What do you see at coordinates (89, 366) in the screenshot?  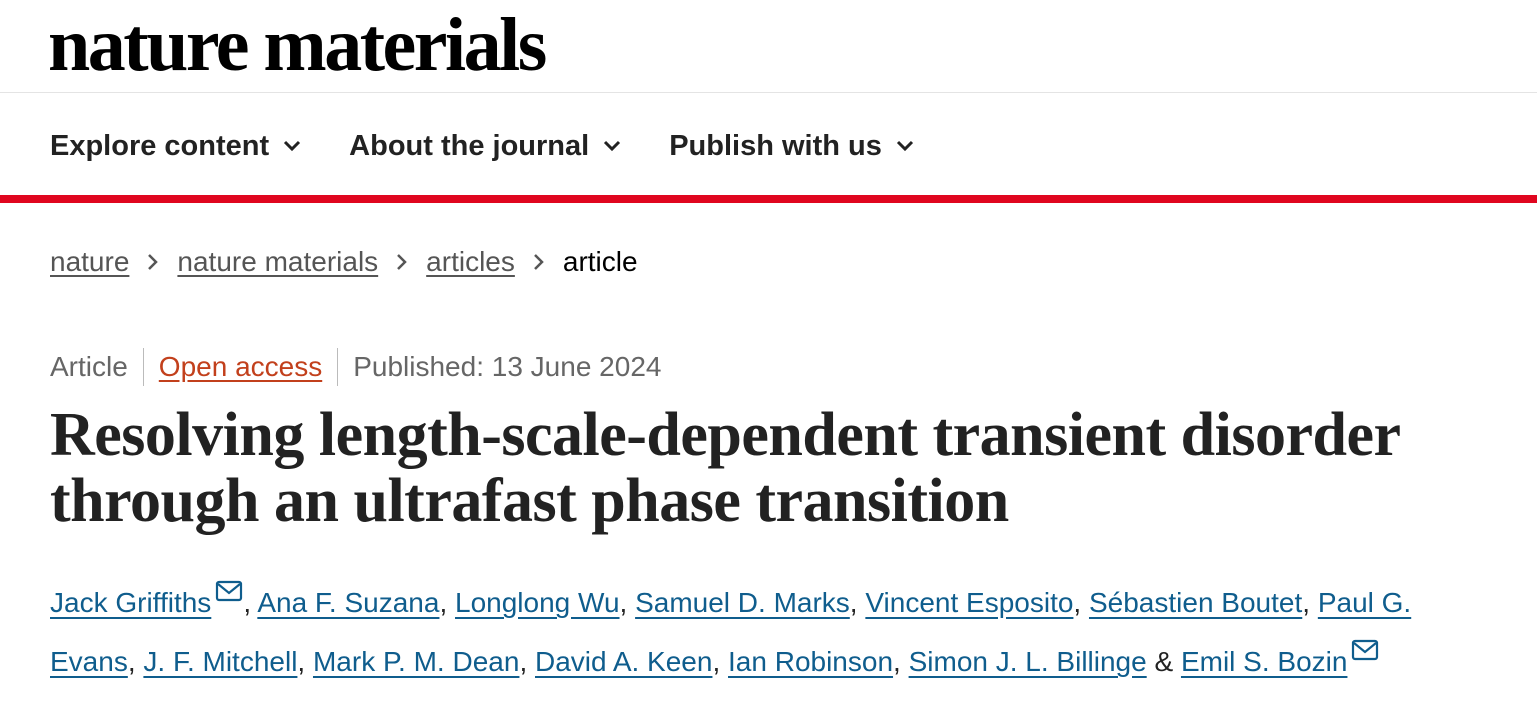 I see `article-type: Article` at bounding box center [89, 366].